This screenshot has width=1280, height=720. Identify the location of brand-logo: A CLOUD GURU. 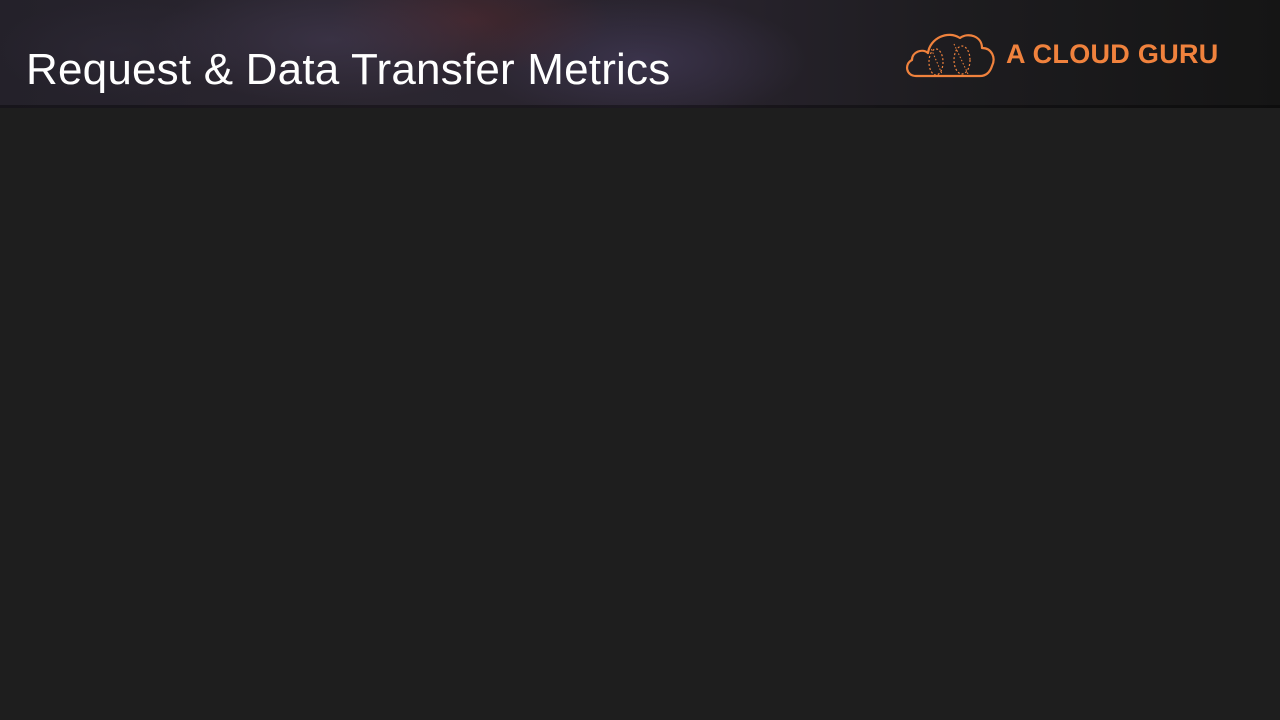
(1060, 54).